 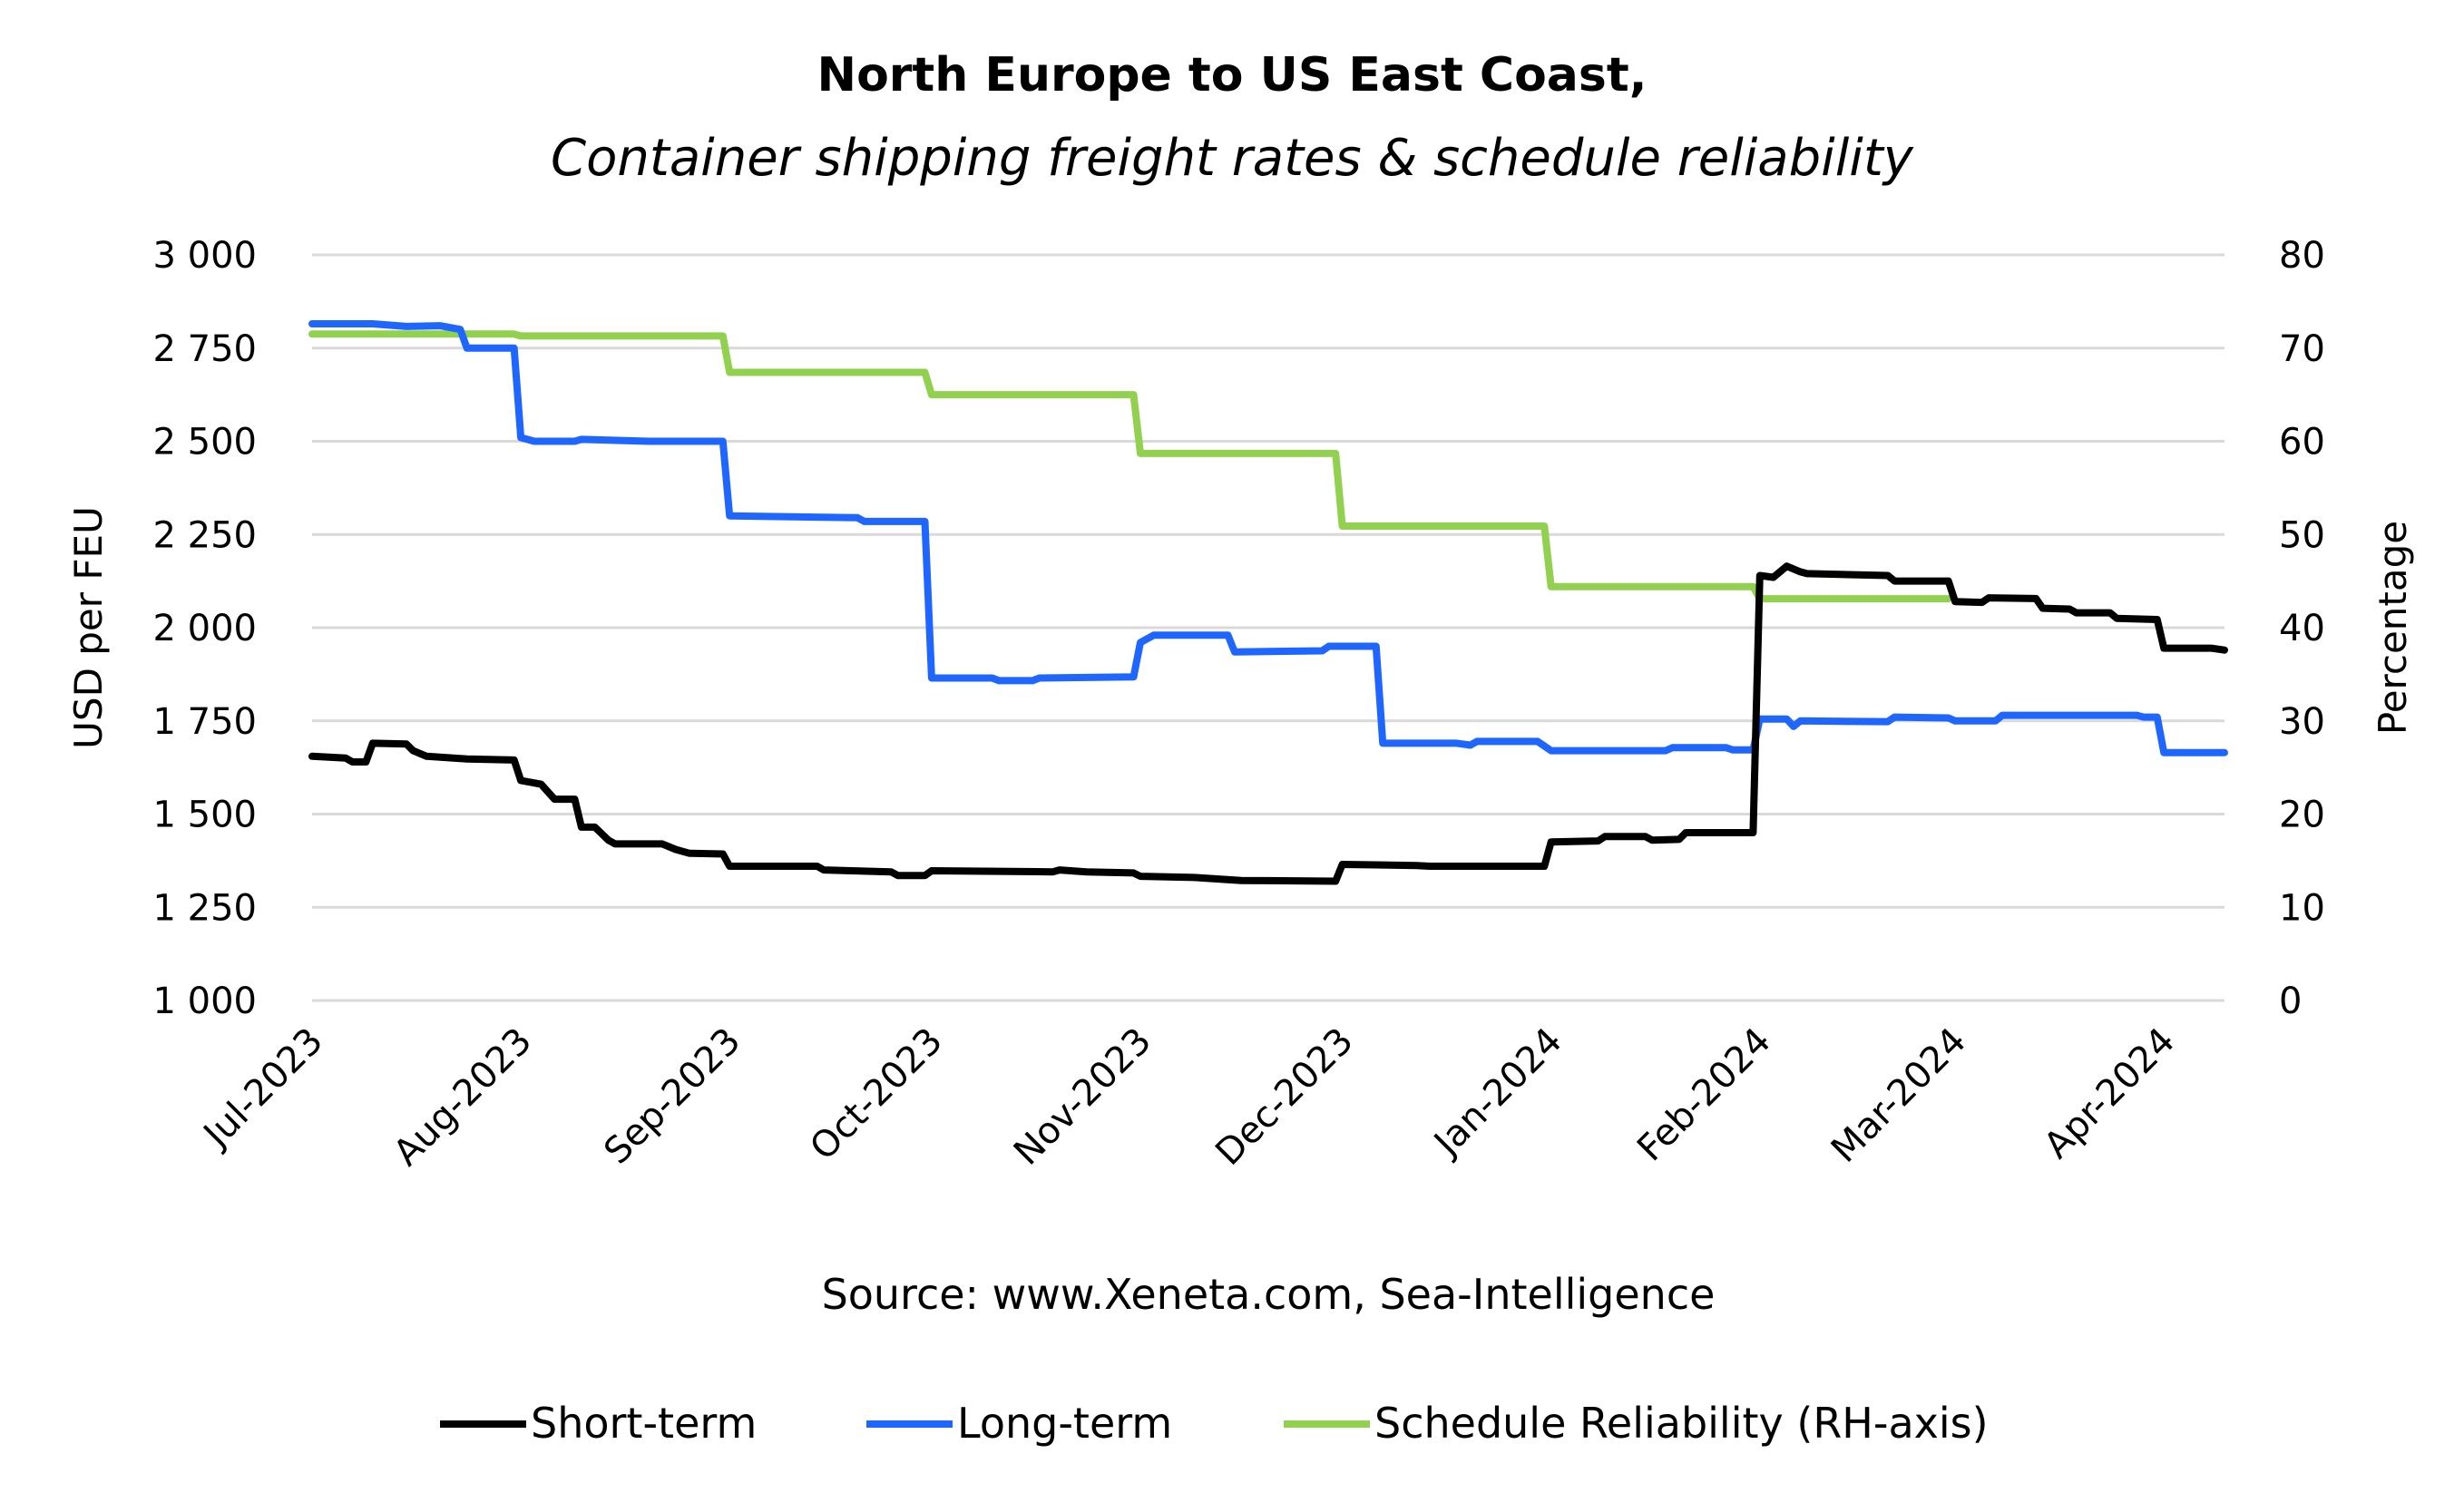 I want to click on x-tick-label: Oct-2023, so click(x=876, y=1094).